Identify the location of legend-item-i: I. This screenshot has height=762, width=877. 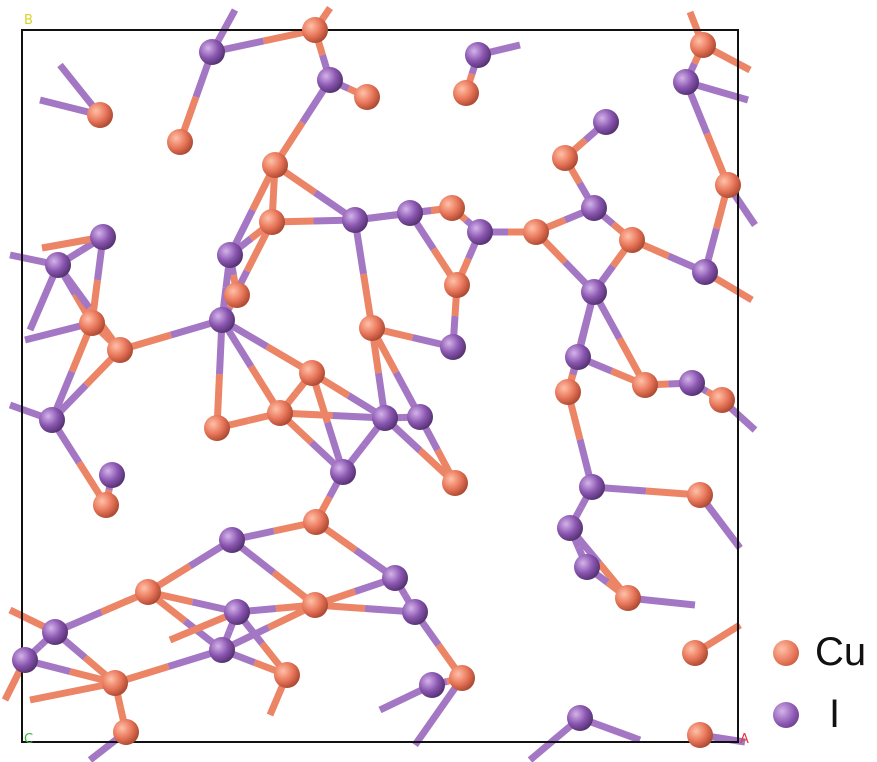
(806, 714).